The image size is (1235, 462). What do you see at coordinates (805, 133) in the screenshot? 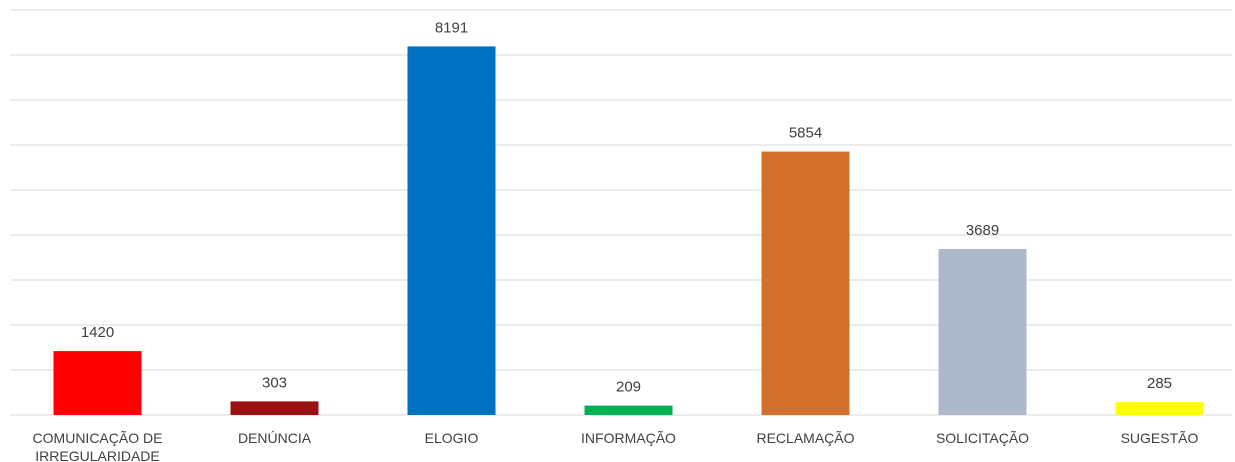
I see `value-label: 5854` at bounding box center [805, 133].